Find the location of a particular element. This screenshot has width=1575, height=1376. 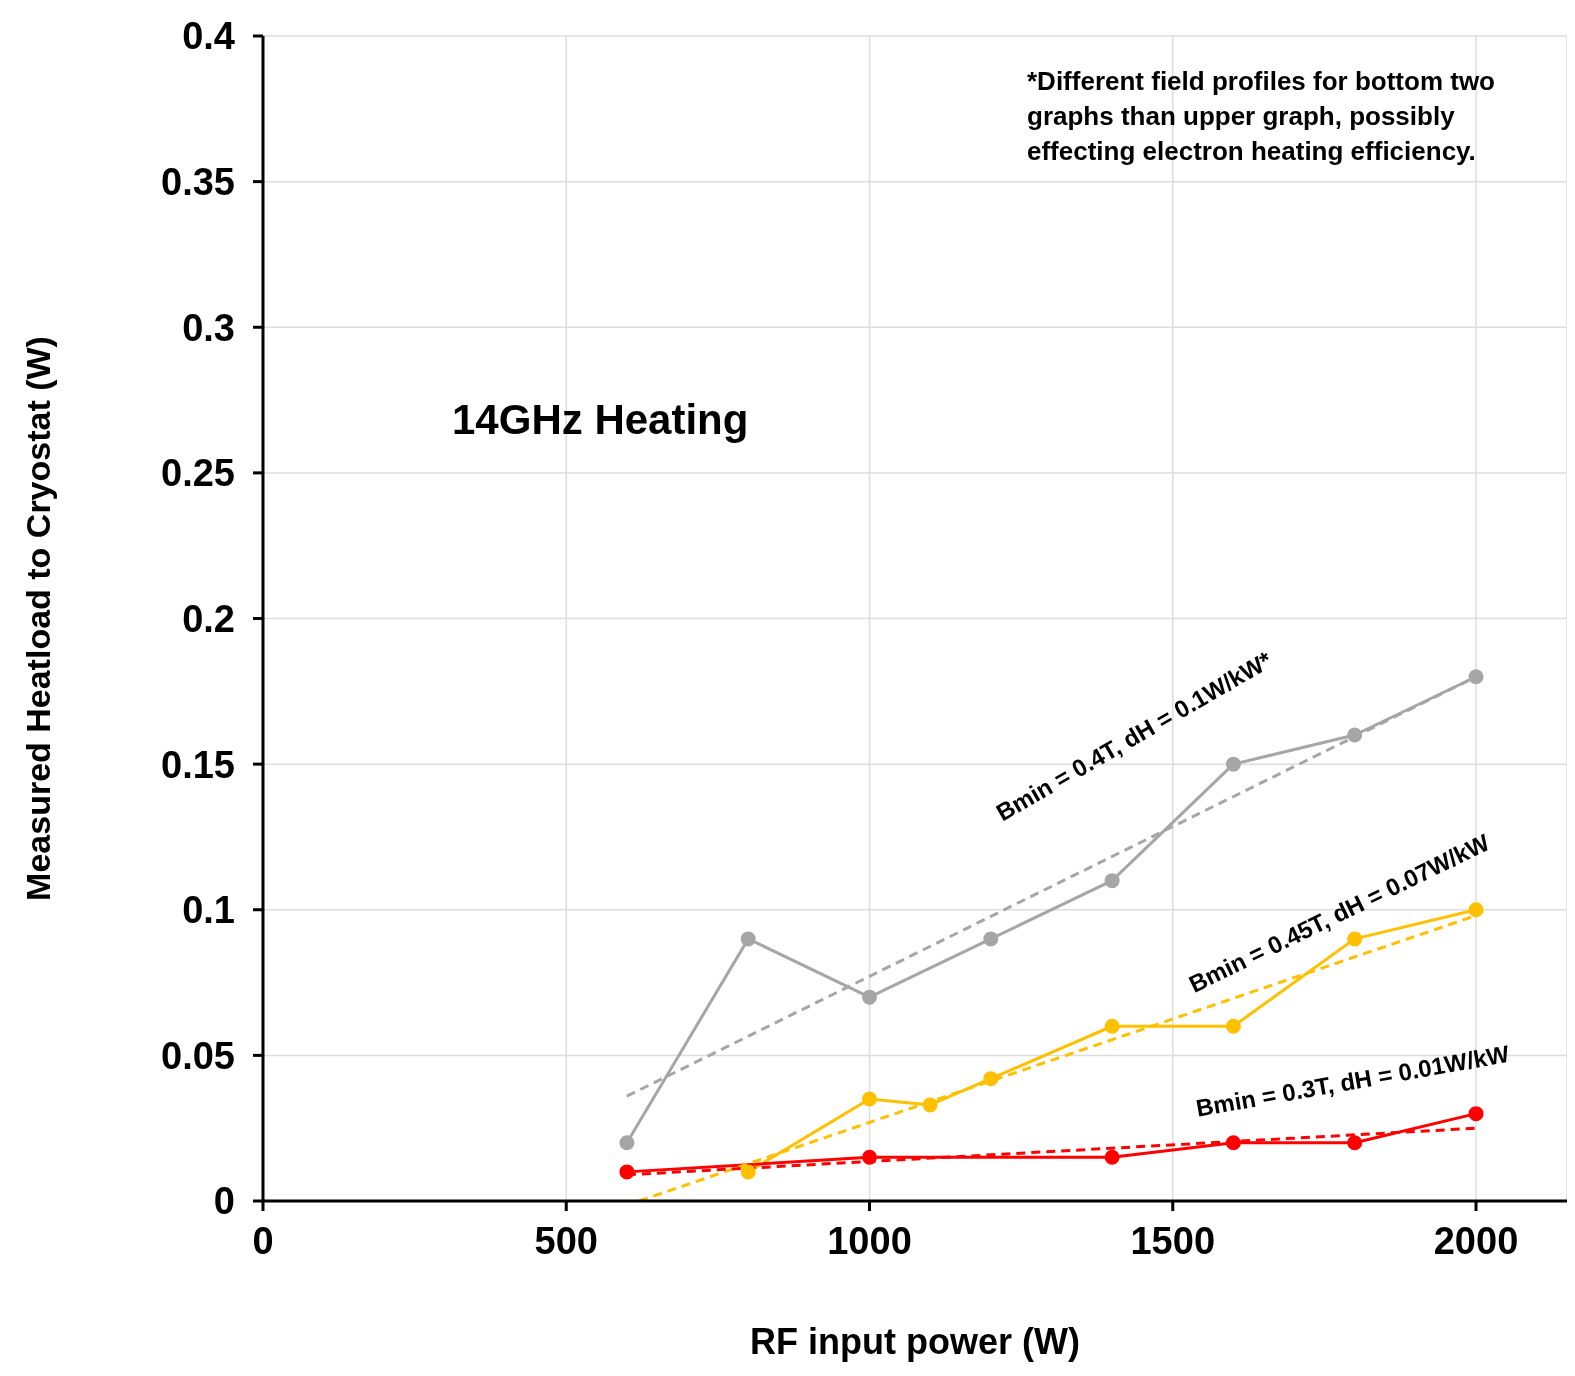

x-tick-label: 1000 is located at coordinates (869, 1240).